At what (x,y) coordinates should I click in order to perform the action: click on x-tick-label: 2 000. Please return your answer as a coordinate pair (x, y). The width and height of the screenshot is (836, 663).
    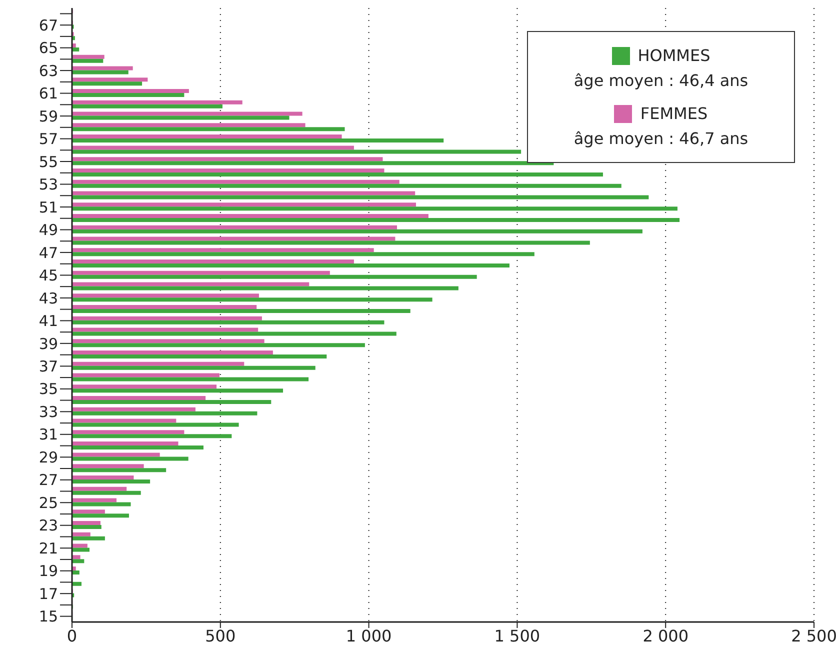
    Looking at the image, I should click on (665, 636).